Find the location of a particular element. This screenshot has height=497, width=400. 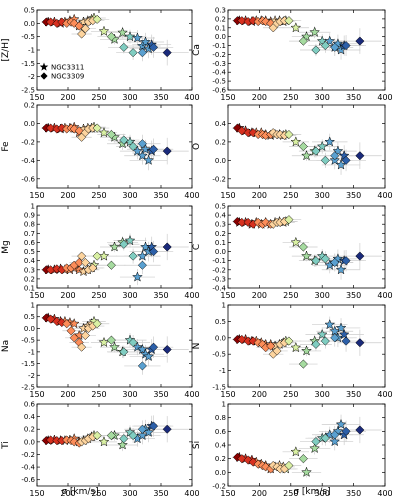

y-tick-label: 0.5 is located at coordinates (220, 207).